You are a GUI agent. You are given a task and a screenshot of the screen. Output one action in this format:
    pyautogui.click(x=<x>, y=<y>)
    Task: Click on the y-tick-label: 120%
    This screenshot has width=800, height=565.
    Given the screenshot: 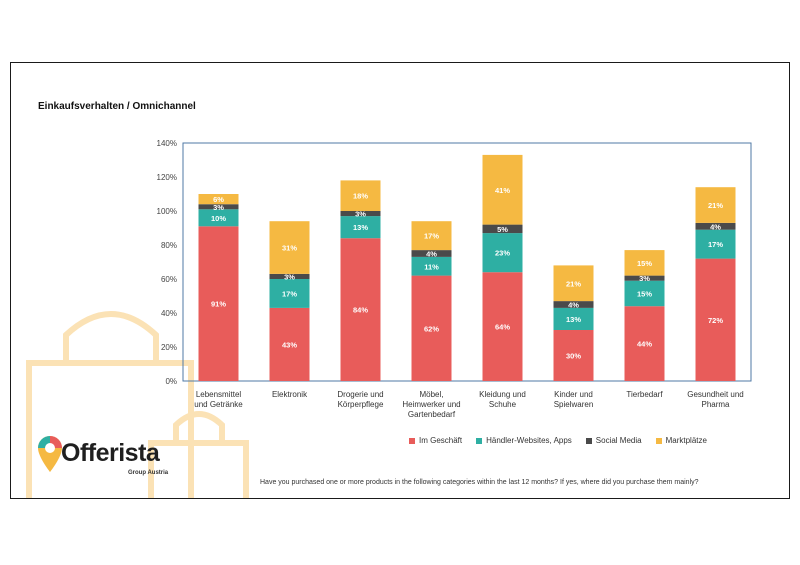 What is the action you would take?
    pyautogui.click(x=167, y=177)
    